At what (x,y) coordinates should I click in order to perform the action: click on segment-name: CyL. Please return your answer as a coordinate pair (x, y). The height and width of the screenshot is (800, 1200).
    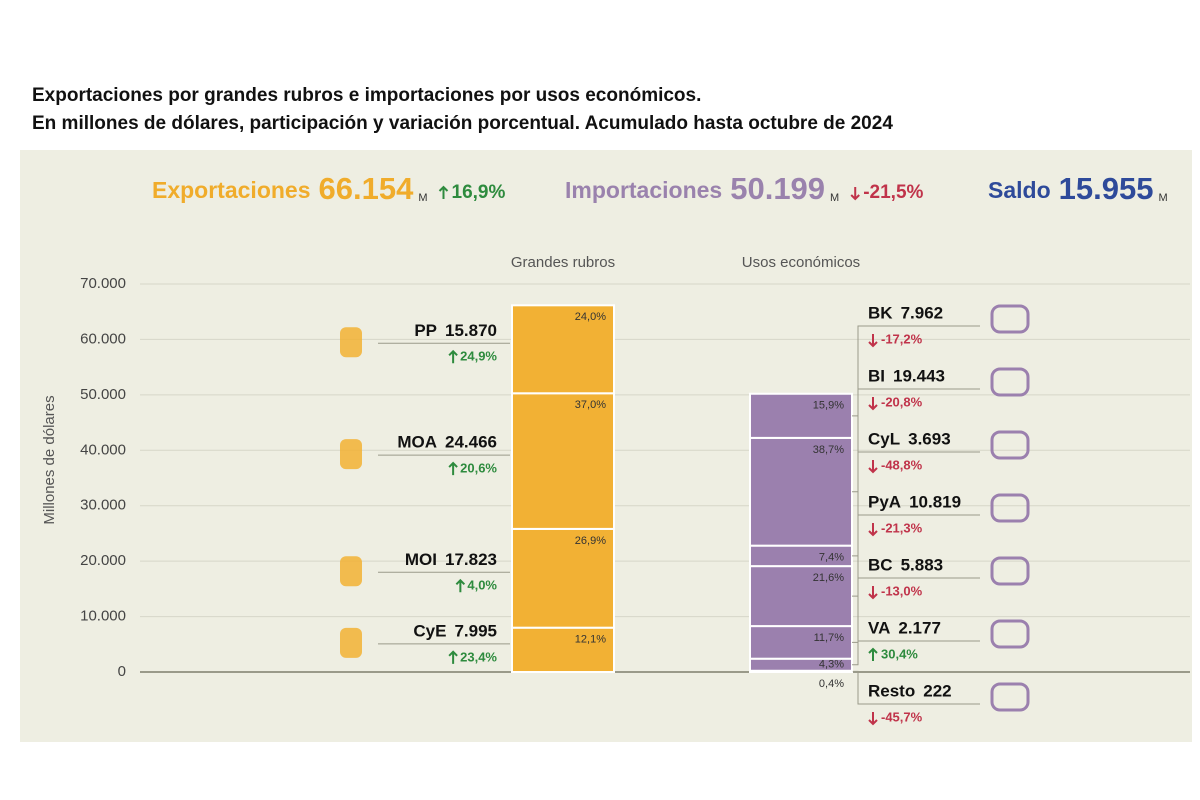
    Looking at the image, I should click on (884, 438).